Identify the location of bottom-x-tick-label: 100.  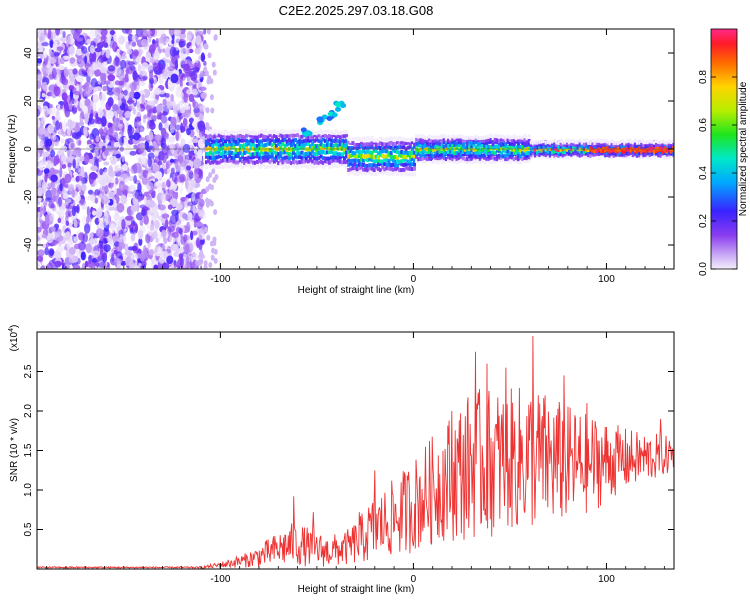
(606, 579).